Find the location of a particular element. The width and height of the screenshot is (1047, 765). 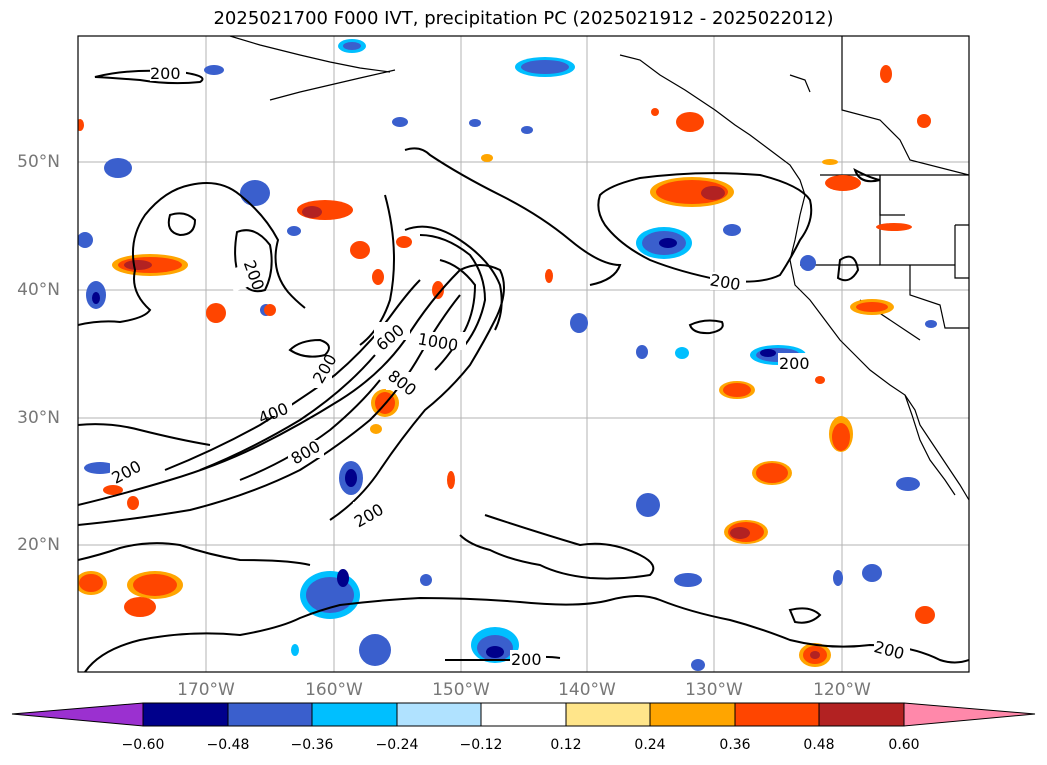

colorbar-tick: 0.36 is located at coordinates (735, 745).